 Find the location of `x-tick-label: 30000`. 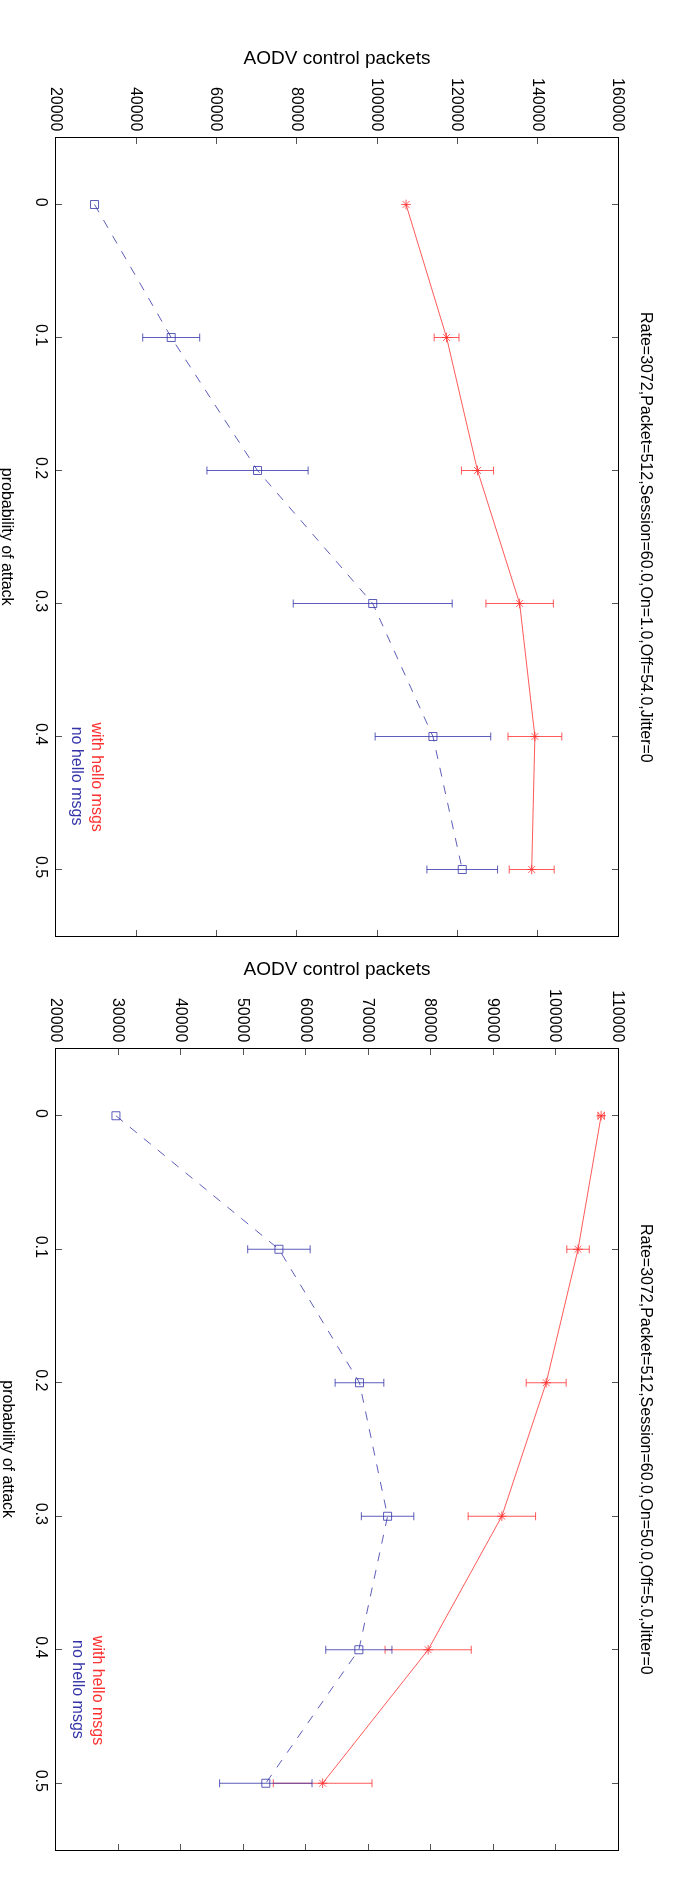

x-tick-label: 30000 is located at coordinates (119, 1020).